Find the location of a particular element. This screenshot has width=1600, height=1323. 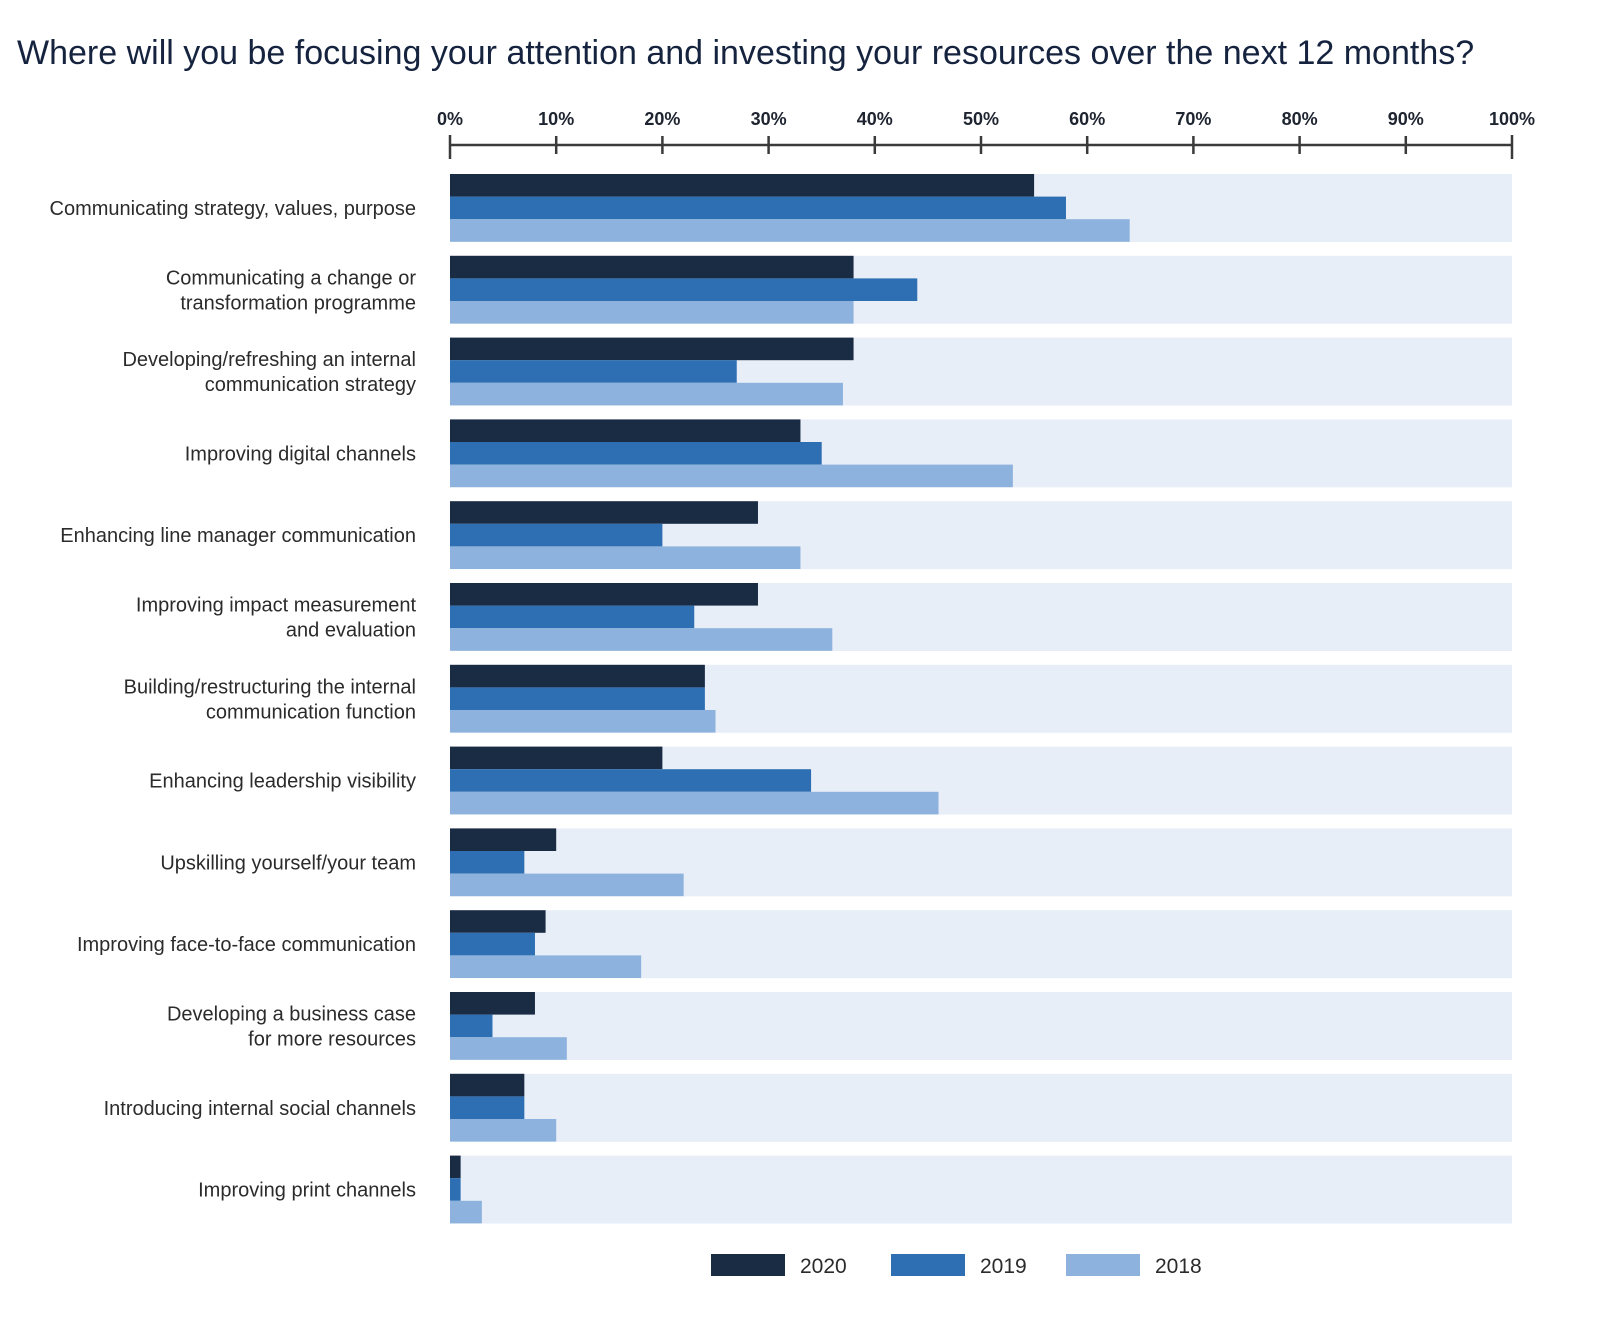

legend-label-2019: 2019 is located at coordinates (1003, 1266).